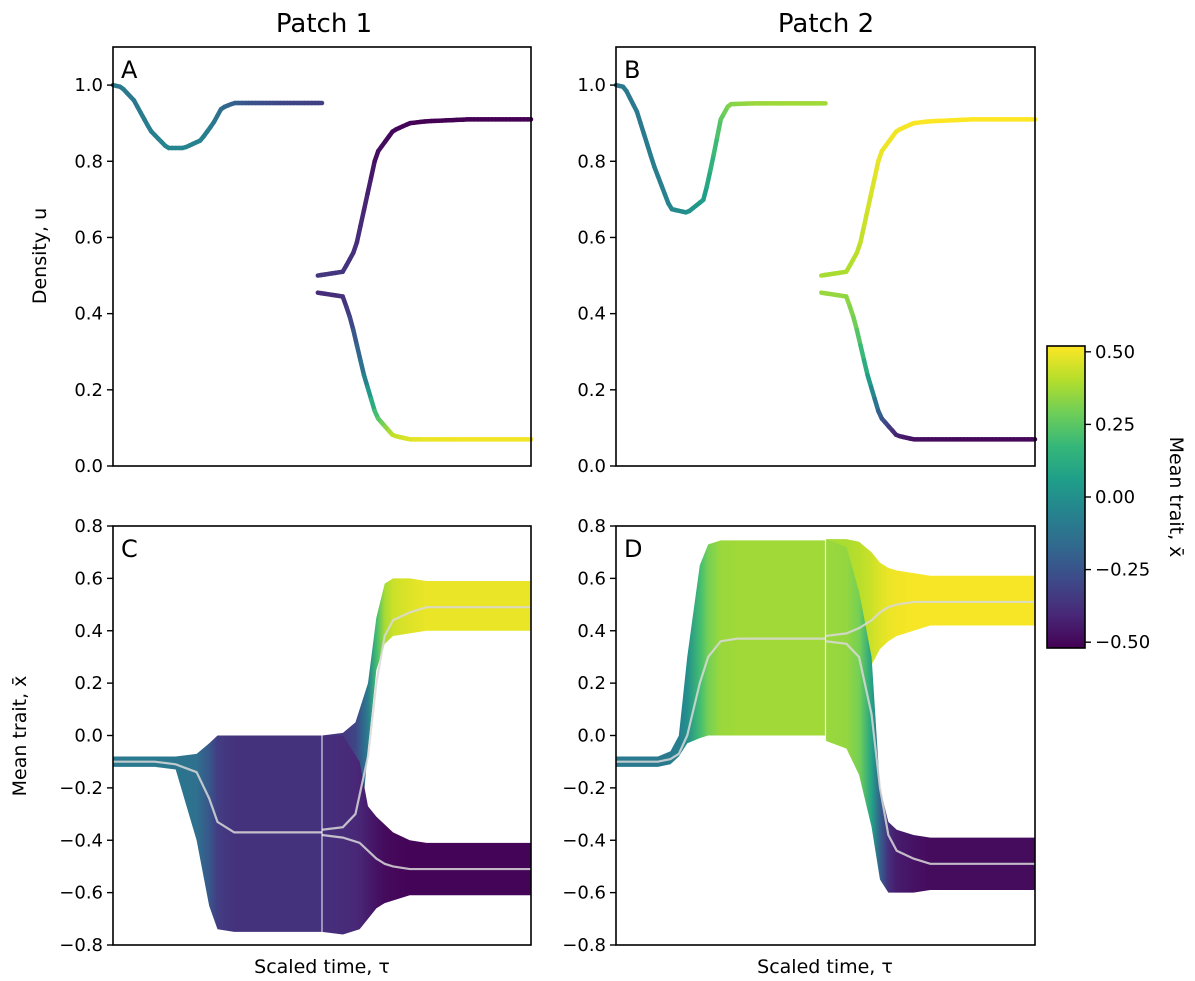 The height and width of the screenshot is (981, 1195). Describe the element at coordinates (322, 967) in the screenshot. I see `x-axis-label-left: Scaled time, τ` at that location.